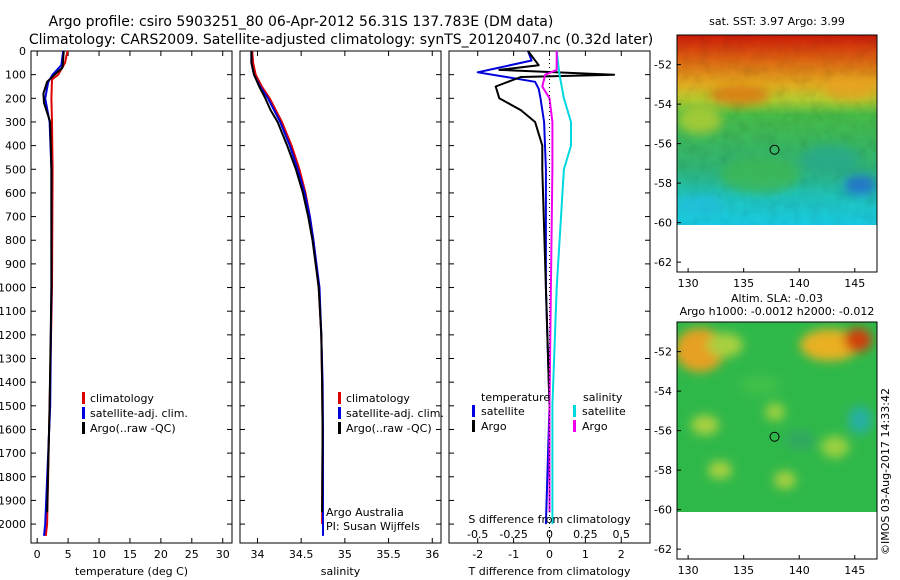 The width and height of the screenshot is (900, 580). What do you see at coordinates (345, 554) in the screenshot?
I see `x-tick-label: 35` at bounding box center [345, 554].